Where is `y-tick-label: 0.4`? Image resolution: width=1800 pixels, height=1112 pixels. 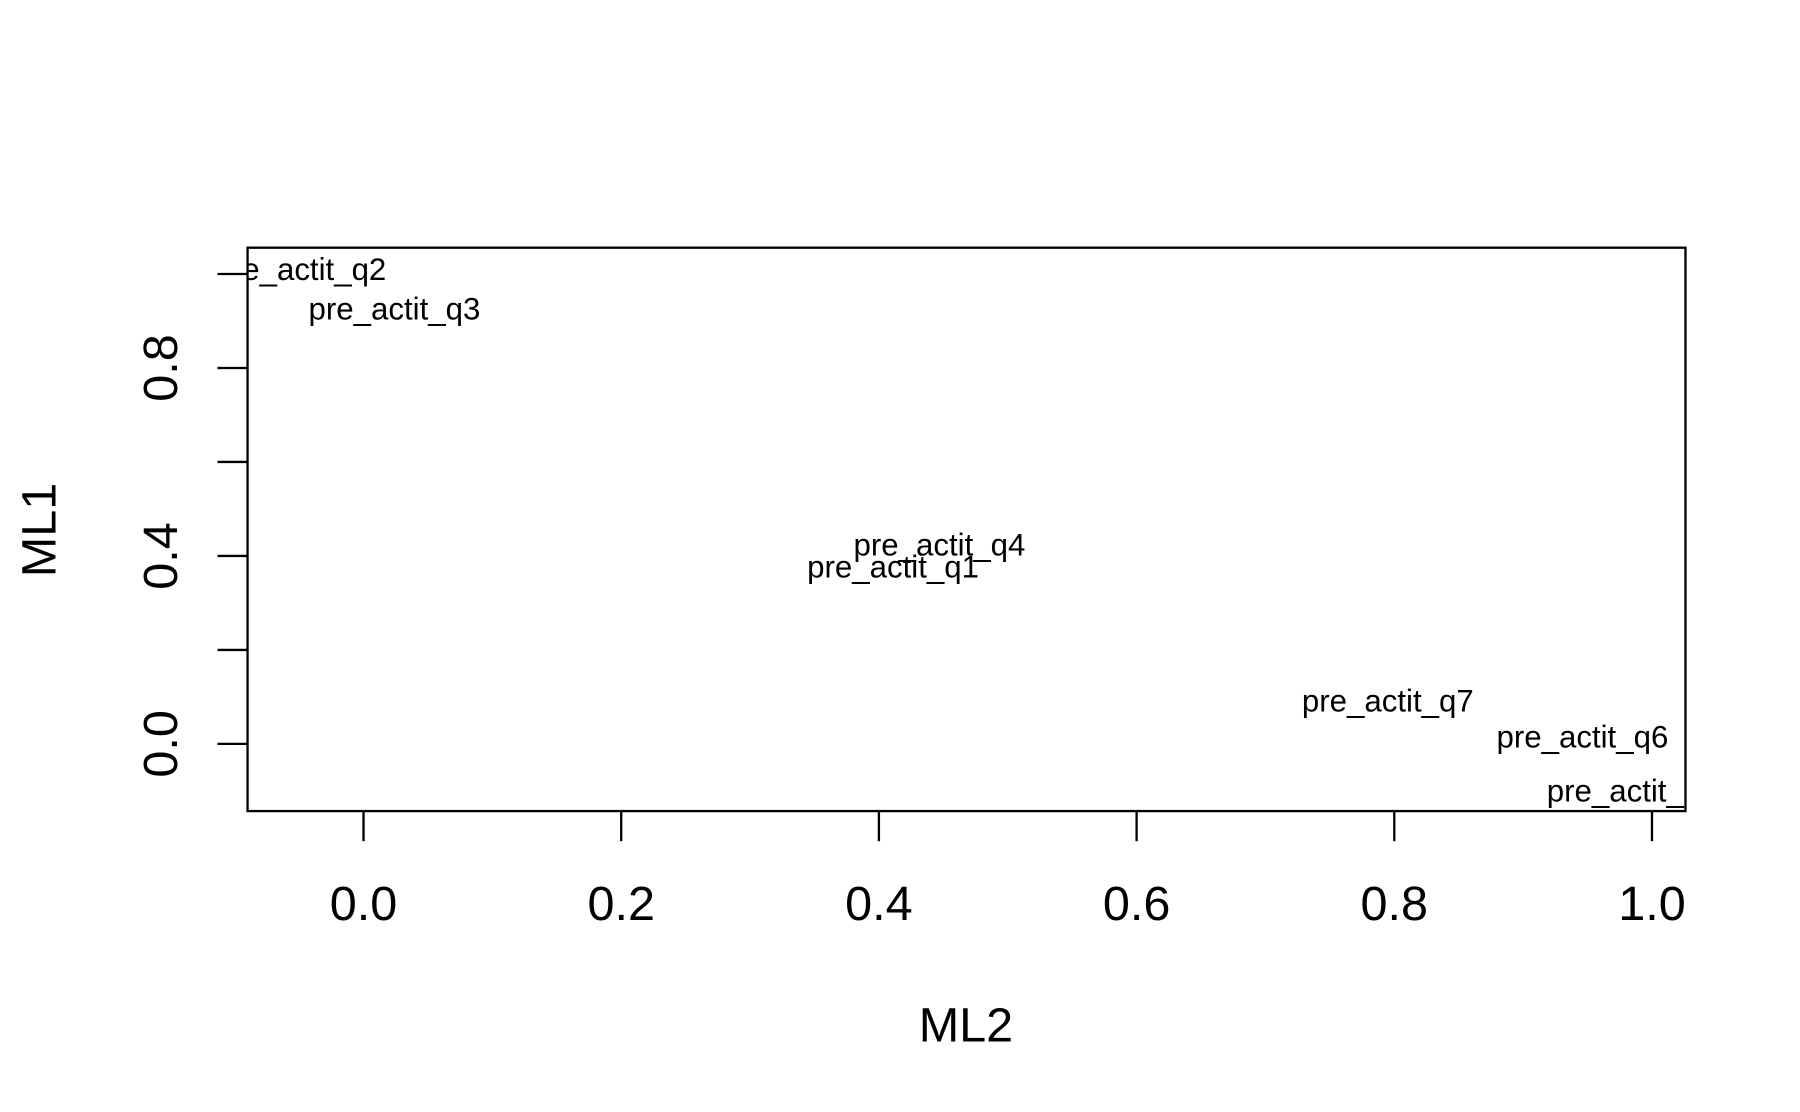 y-tick-label: 0.4 is located at coordinates (161, 556).